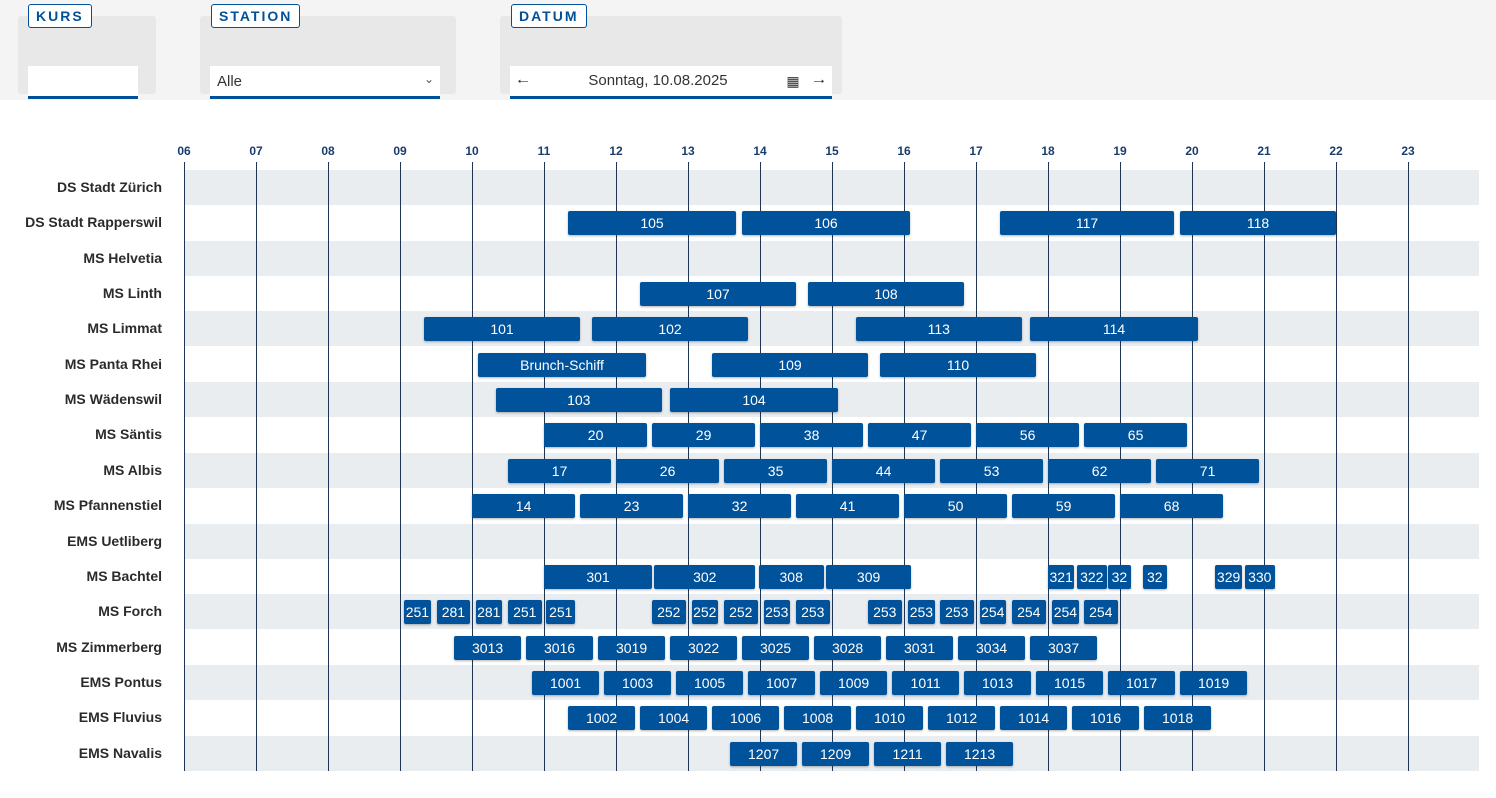 This screenshot has height=798, width=1496. Describe the element at coordinates (818, 718) in the screenshot. I see `trip-bar: 1008` at that location.